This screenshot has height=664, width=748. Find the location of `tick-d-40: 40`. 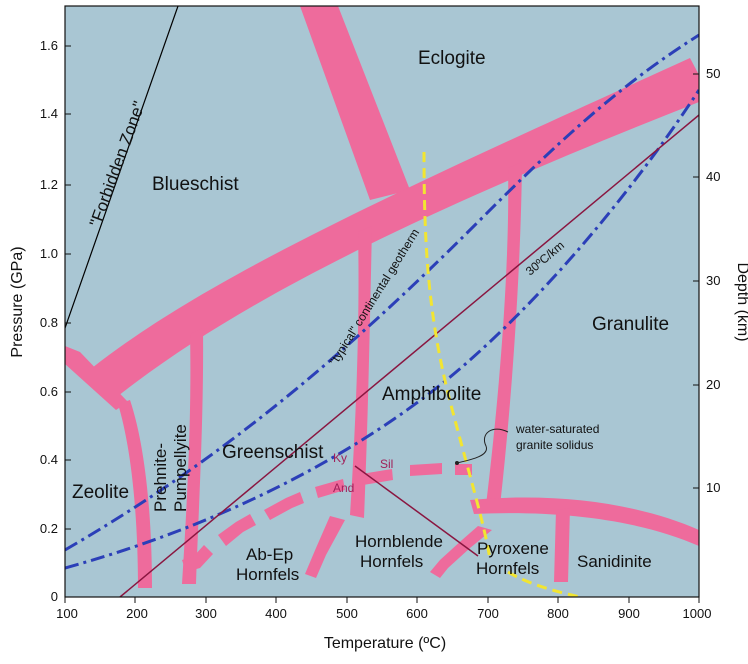

tick-d-40: 40 is located at coordinates (713, 176).